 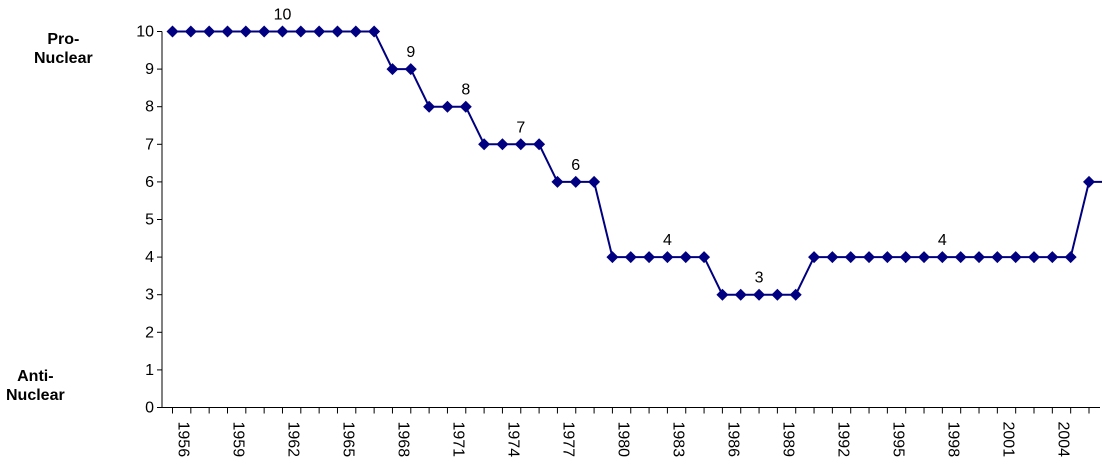 I want to click on x-tick-label: 1965, so click(x=347, y=440).